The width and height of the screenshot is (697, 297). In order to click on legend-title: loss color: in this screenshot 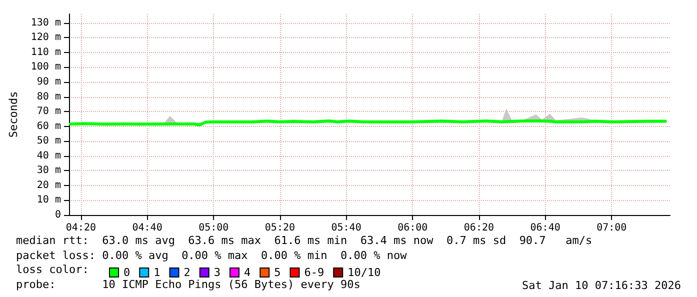, I will do `click(52, 269)`.